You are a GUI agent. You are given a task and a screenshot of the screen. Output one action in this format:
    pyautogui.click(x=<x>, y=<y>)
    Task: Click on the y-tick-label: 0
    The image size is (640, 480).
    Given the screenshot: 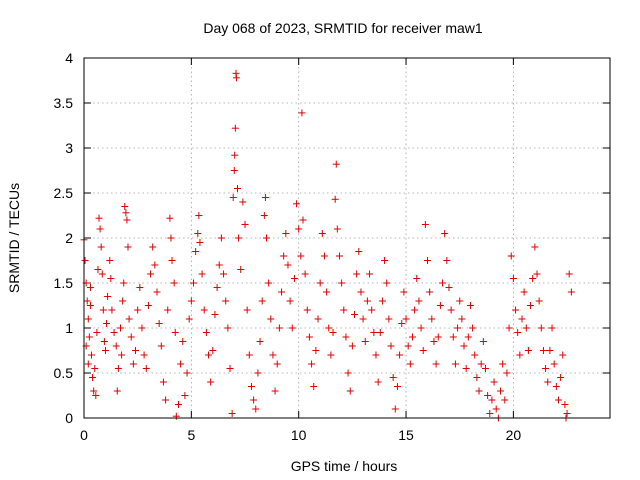 What is the action you would take?
    pyautogui.click(x=69, y=418)
    